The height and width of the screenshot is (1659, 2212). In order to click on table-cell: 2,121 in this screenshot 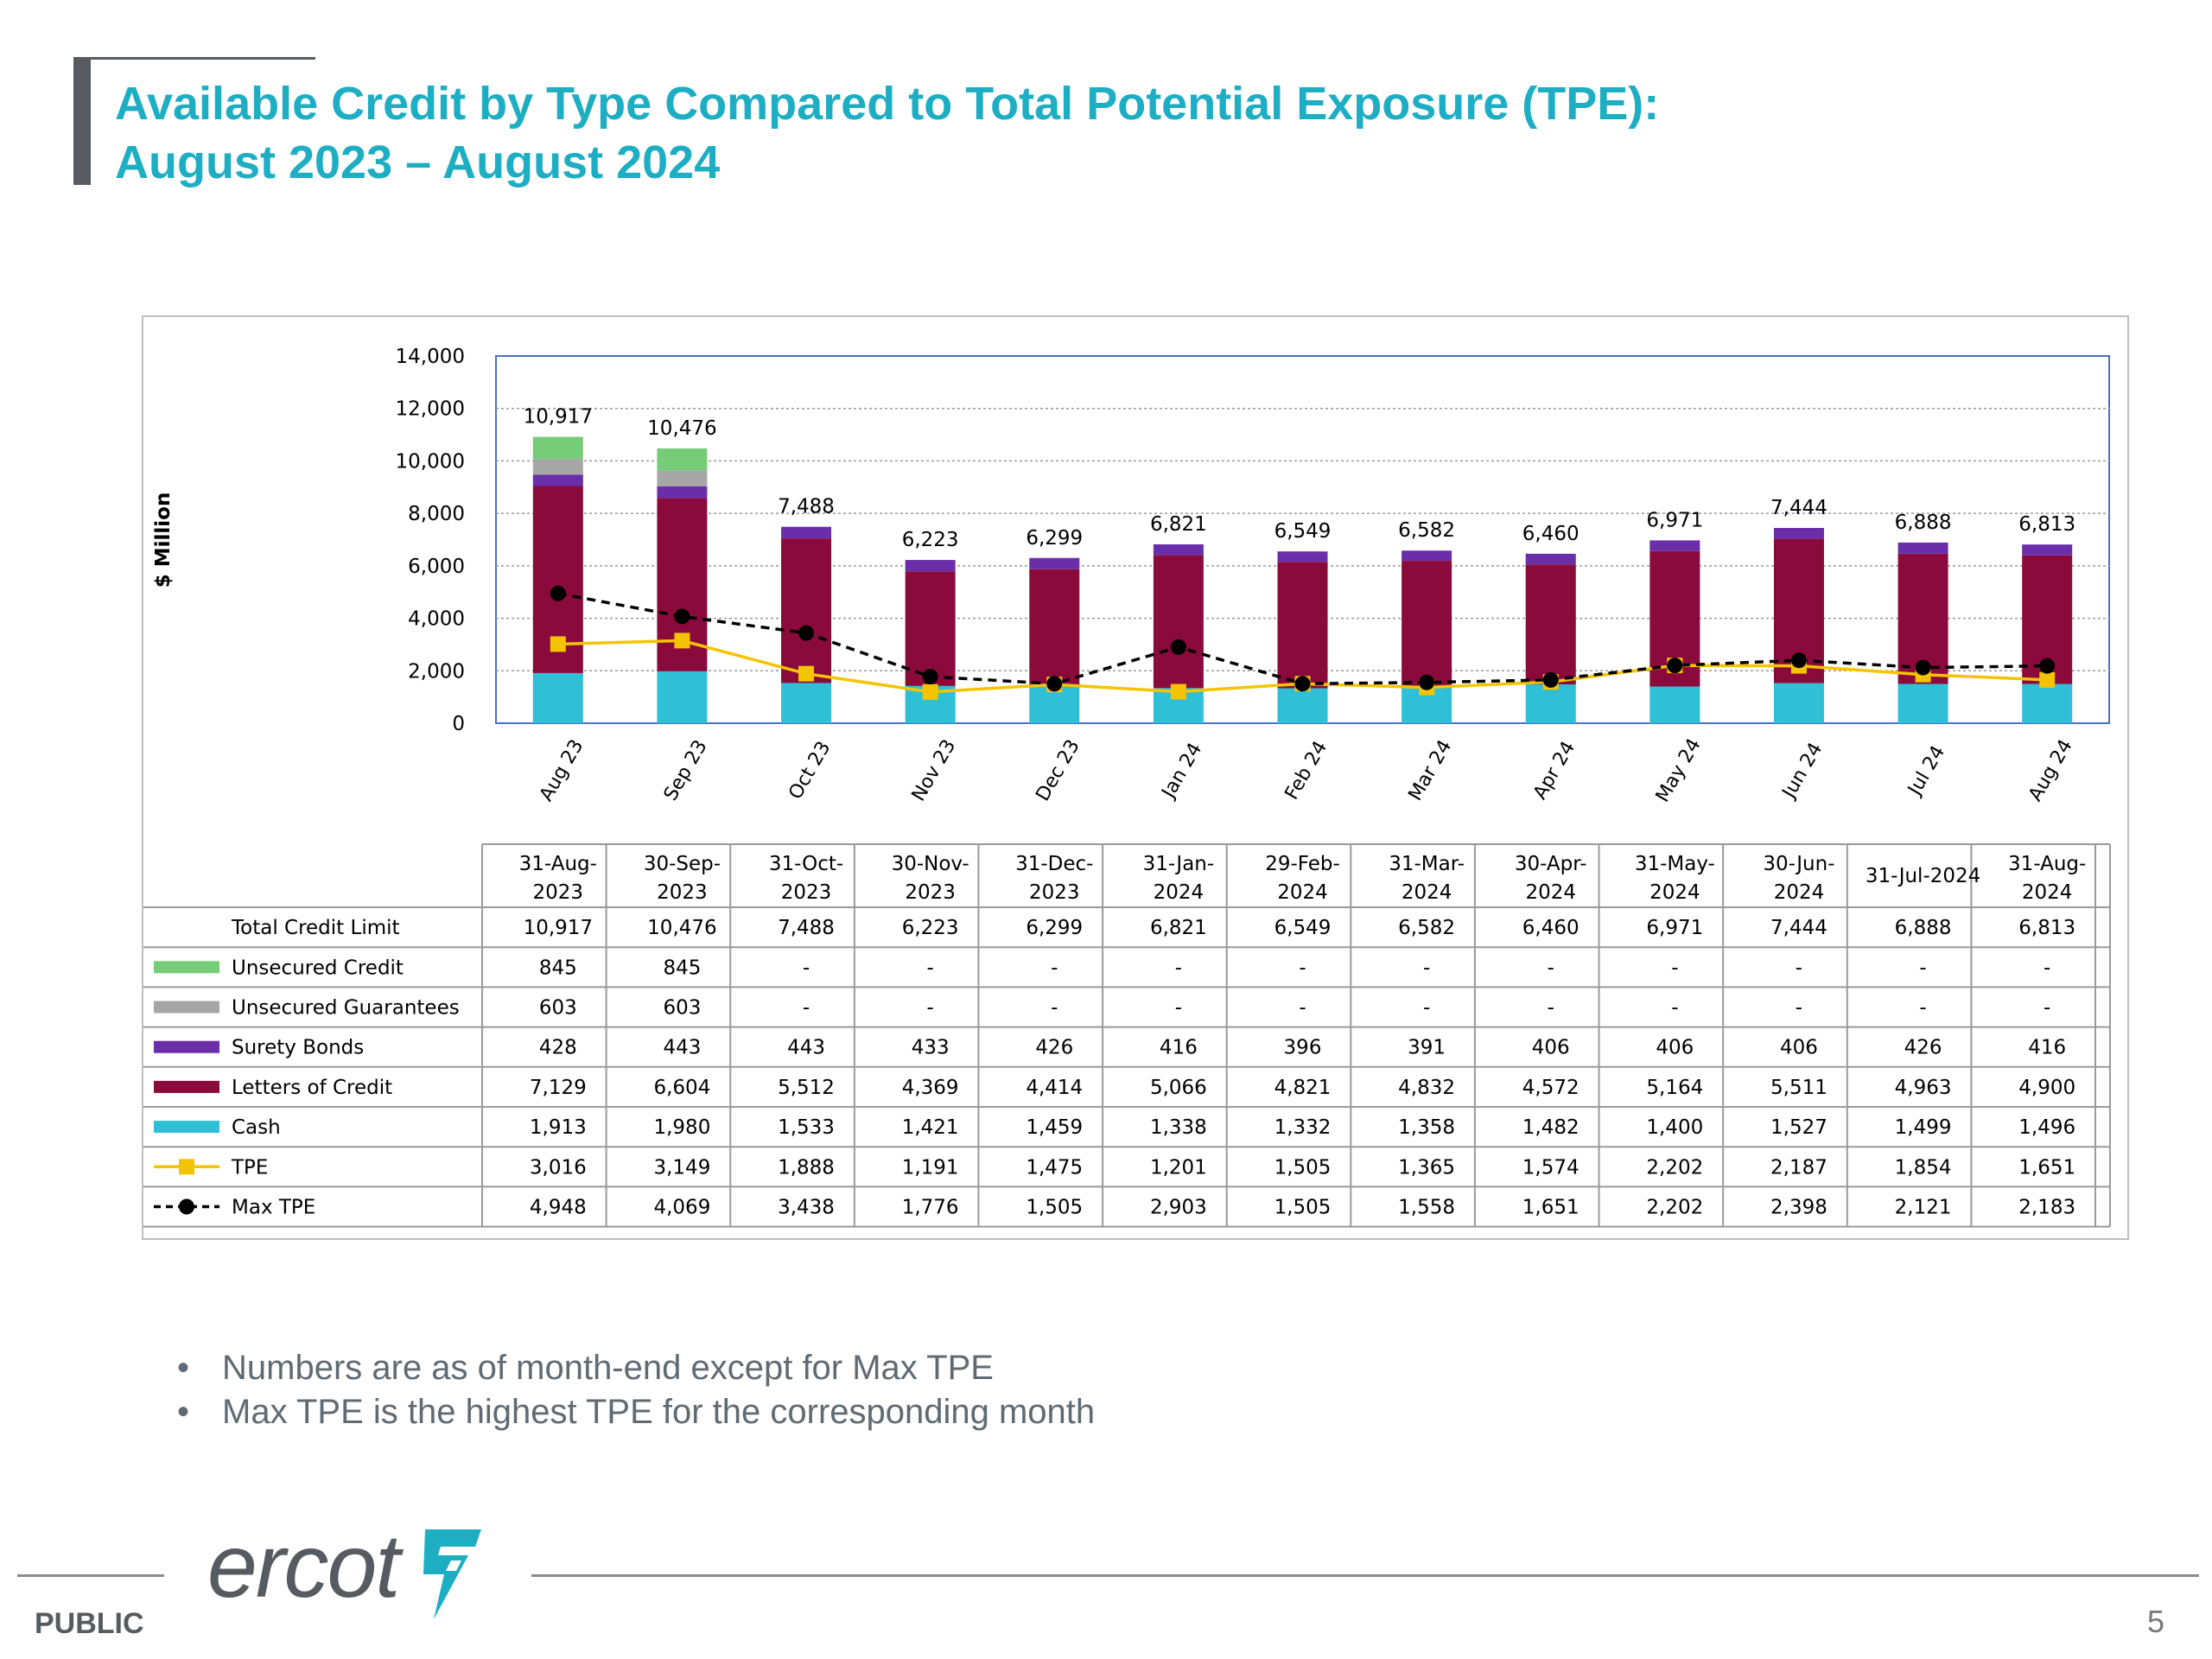, I will do `click(1924, 1208)`.